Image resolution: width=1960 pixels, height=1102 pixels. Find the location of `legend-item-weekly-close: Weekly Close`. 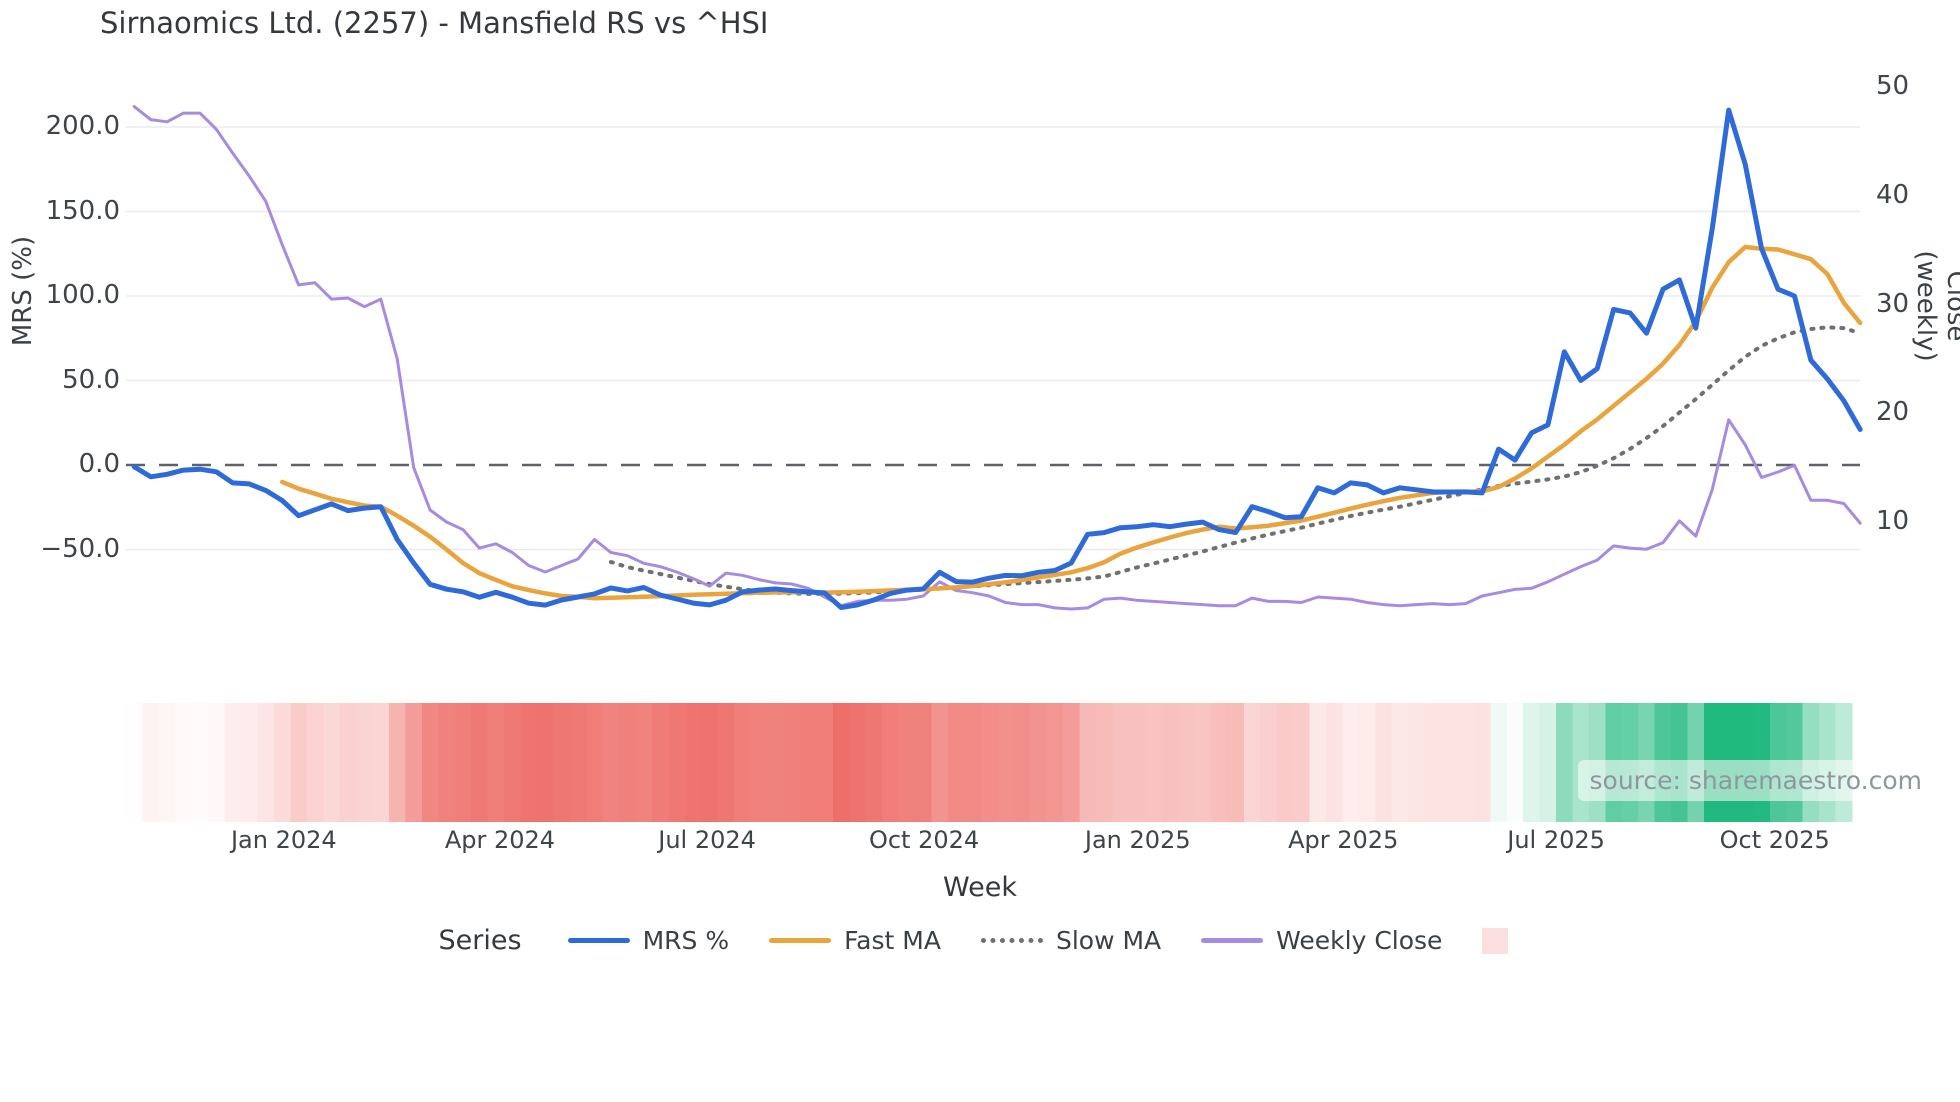

legend-item-weekly-close: Weekly Close is located at coordinates (1321, 940).